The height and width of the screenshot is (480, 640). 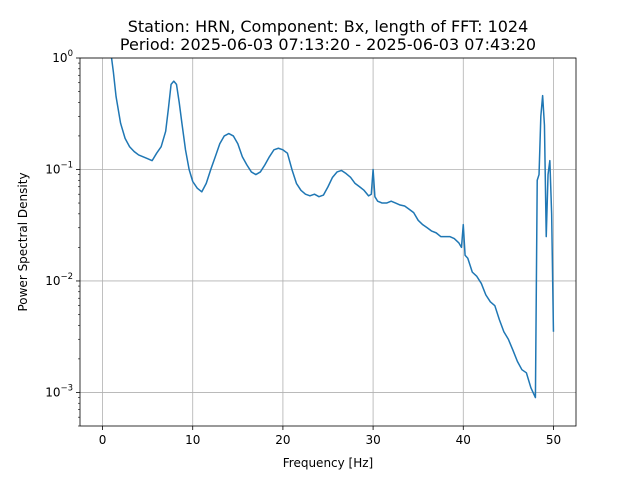 What do you see at coordinates (372, 440) in the screenshot?
I see `x-tick-label: 30` at bounding box center [372, 440].